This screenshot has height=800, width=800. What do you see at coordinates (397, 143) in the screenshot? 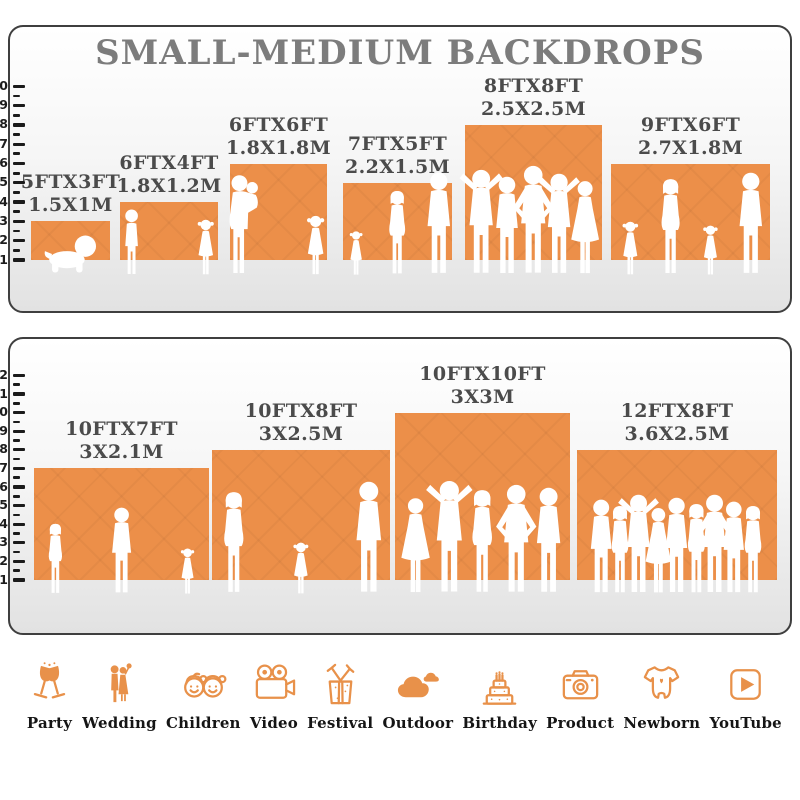
I see `size-ft-text: 7FTX5FT` at bounding box center [397, 143].